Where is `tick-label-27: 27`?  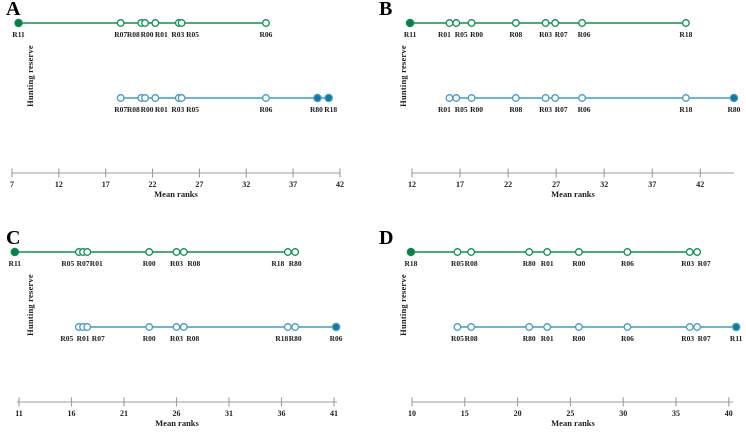 tick-label-27: 27 is located at coordinates (556, 184).